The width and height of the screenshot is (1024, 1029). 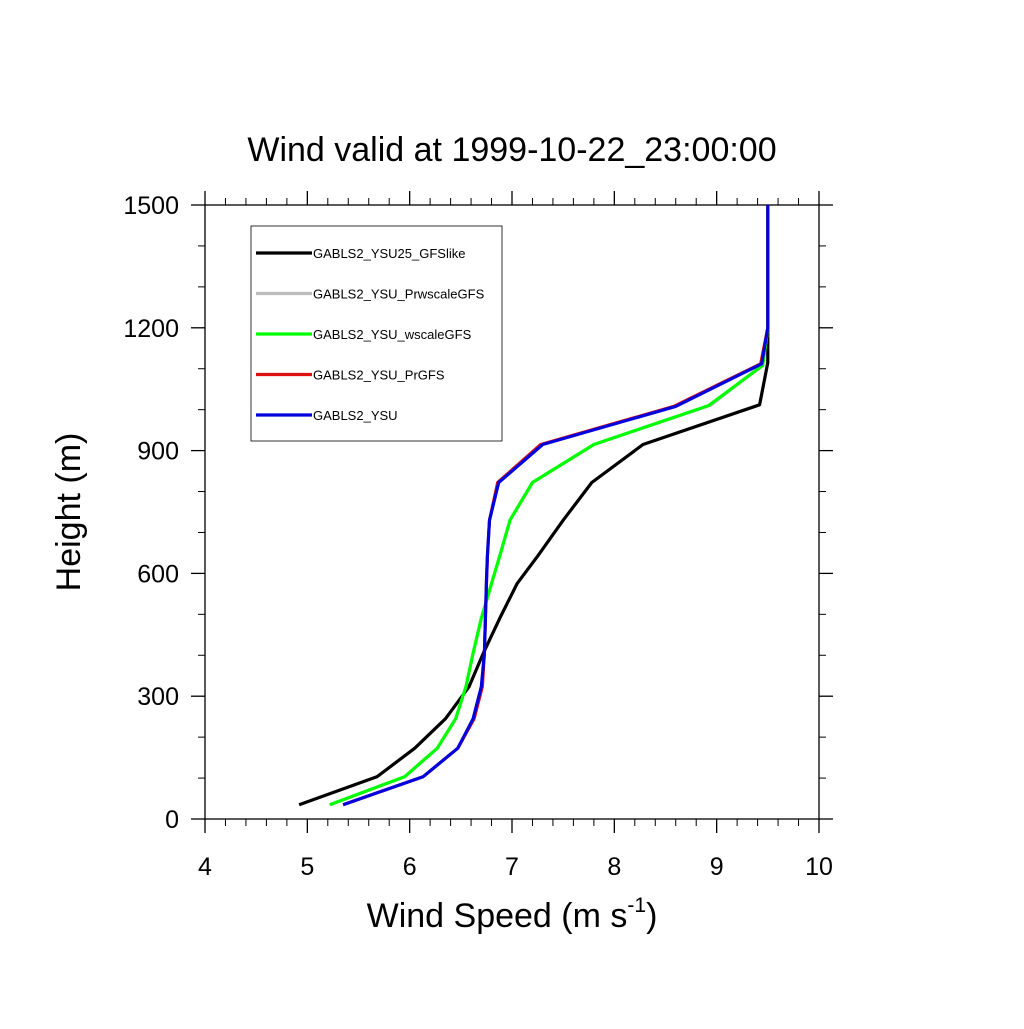 What do you see at coordinates (158, 574) in the screenshot?
I see `y-tick-label: 600` at bounding box center [158, 574].